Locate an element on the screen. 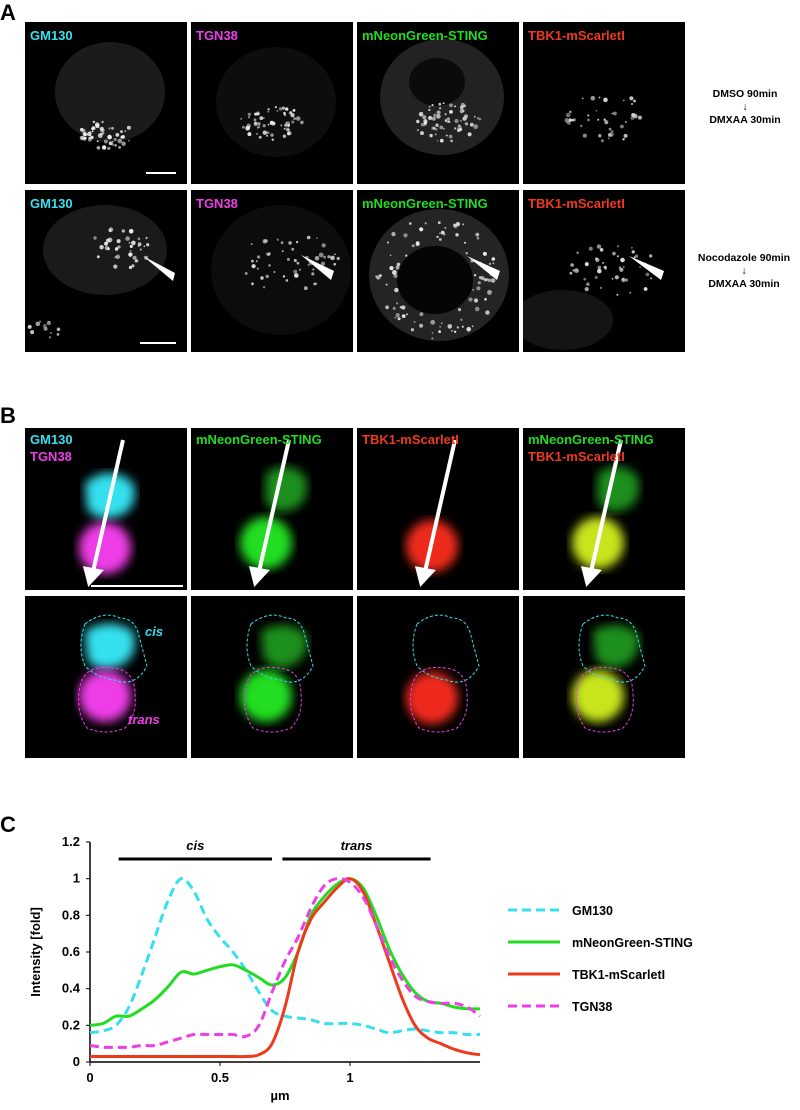 Image resolution: width=800 pixels, height=1110 pixels. label-gm130: GM130 is located at coordinates (51, 35).